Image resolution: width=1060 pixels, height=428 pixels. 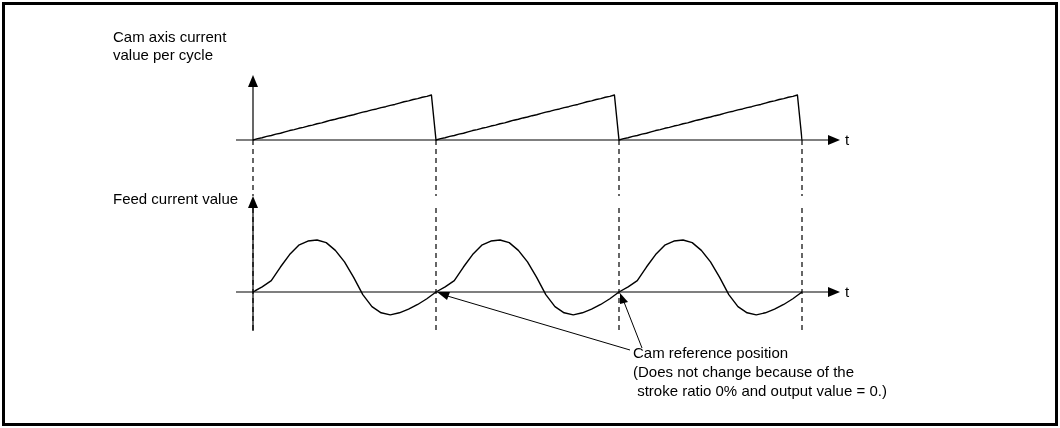 What do you see at coordinates (760, 371) in the screenshot?
I see `text: Cam reference position (Does not change because of the stroke ratio 0% and output value = 0.)` at bounding box center [760, 371].